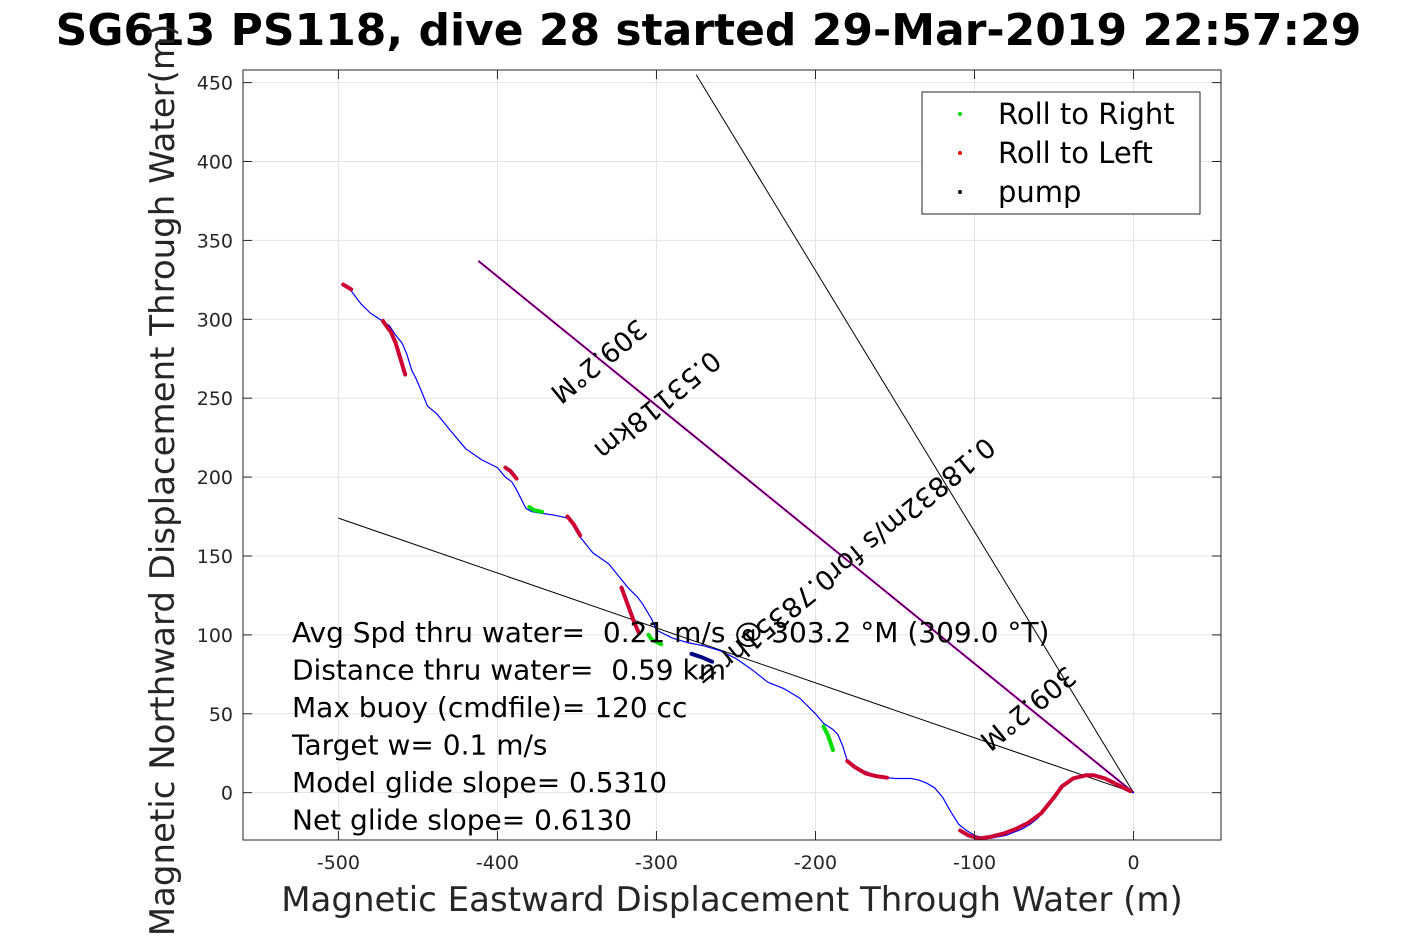 This screenshot has height=945, width=1417. Describe the element at coordinates (462, 820) in the screenshot. I see `annotation-line-5: Net glide slope= 0.6130` at that location.